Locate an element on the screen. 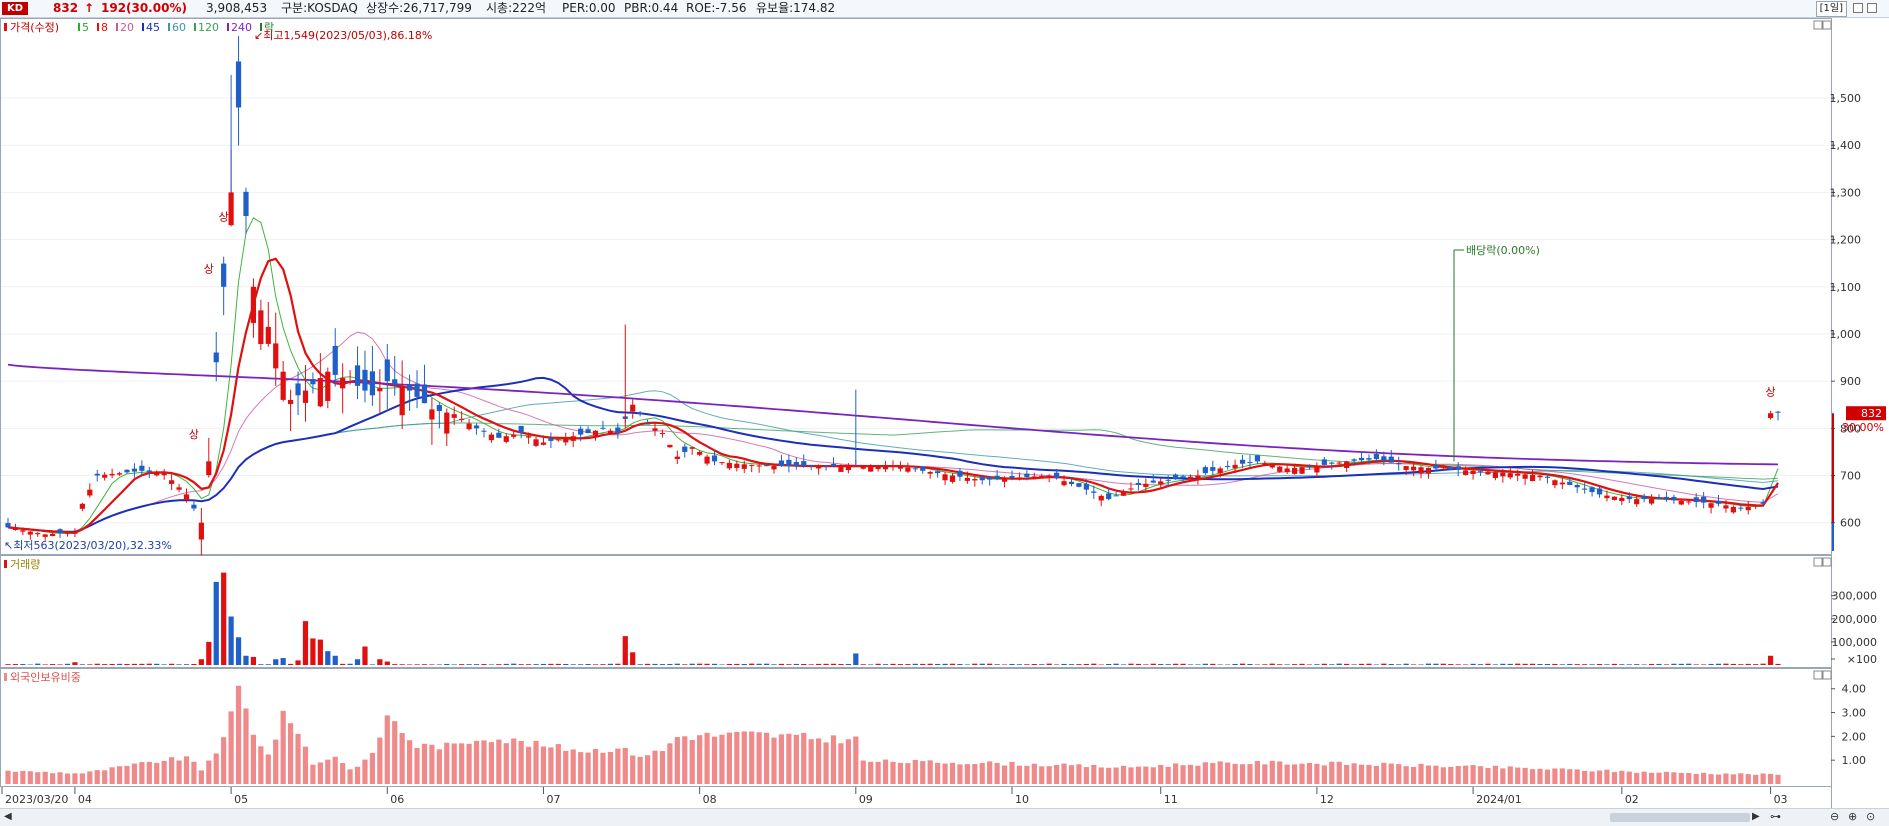  legend-item: 8 is located at coordinates (104, 27).